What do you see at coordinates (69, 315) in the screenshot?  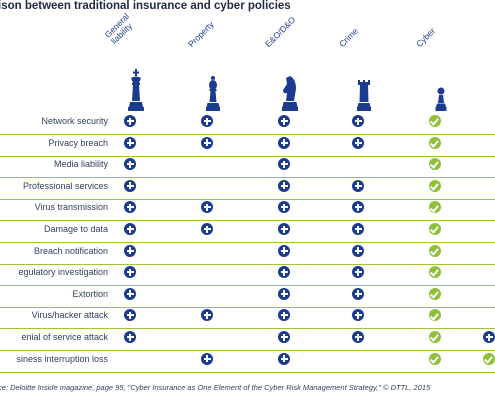 I see `row-label: Virus/hacker attack` at bounding box center [69, 315].